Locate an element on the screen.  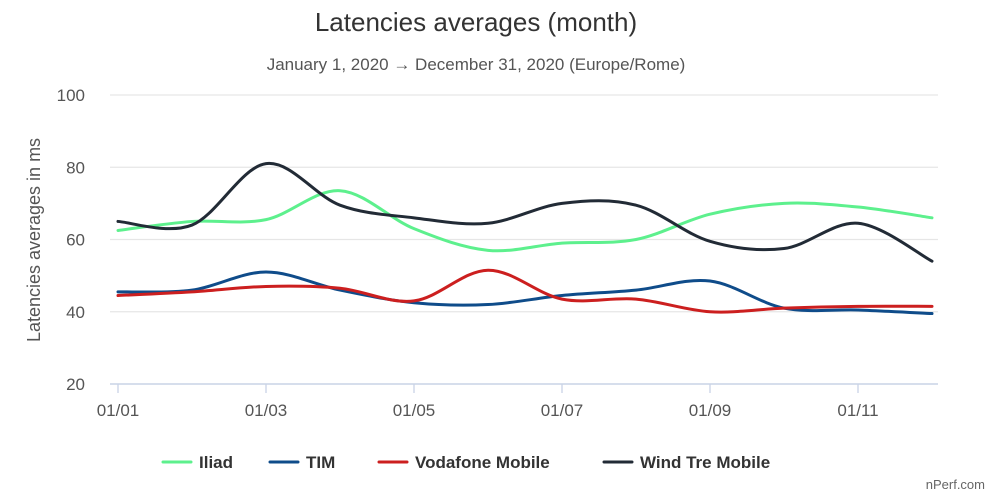
legend-item-wind-tre-mobile: Wind Tre Mobile is located at coordinates (686, 462).